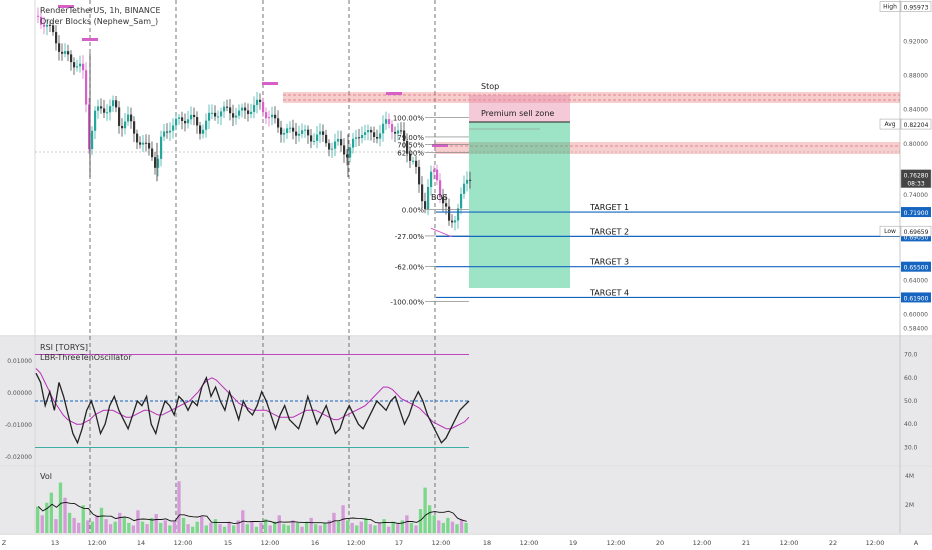 The image size is (932, 550). I want to click on stop-label: Stop, so click(490, 86).